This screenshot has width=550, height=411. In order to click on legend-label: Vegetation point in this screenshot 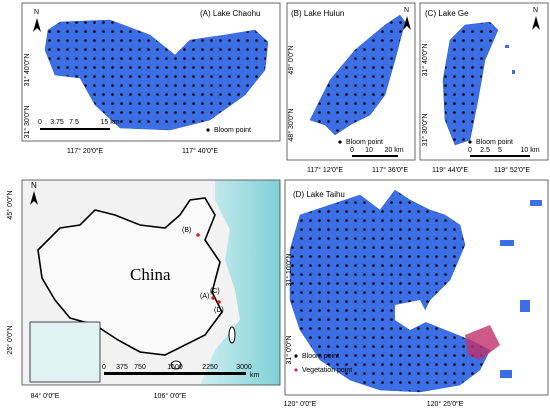, I will do `click(327, 370)`.